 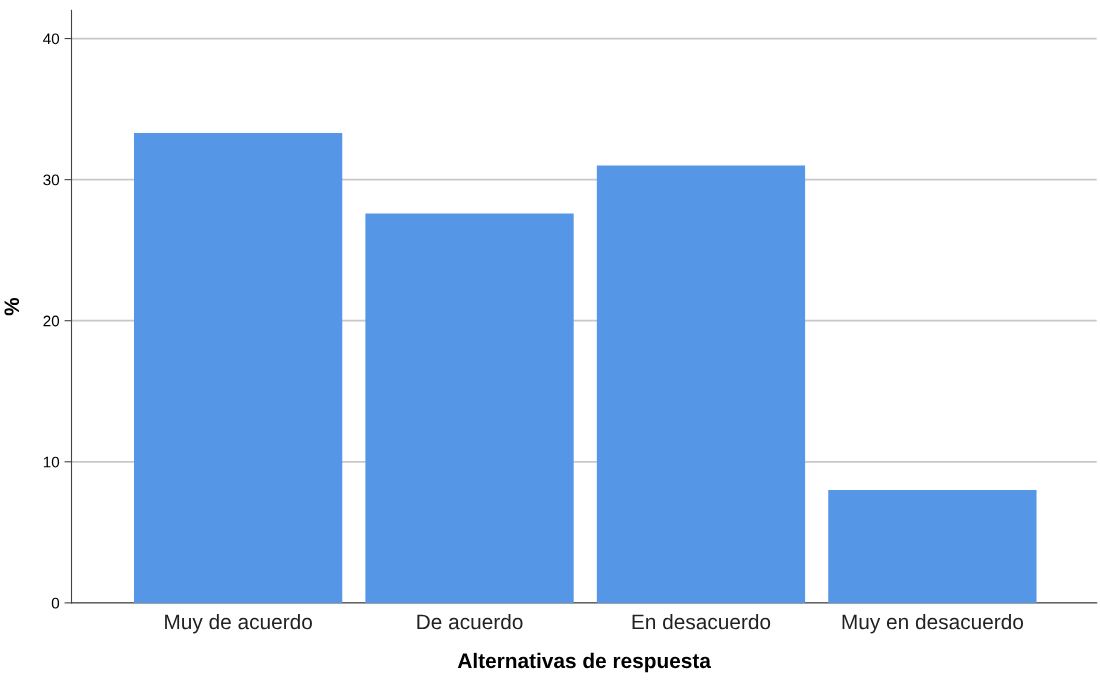 I want to click on y-tick-label: 20, so click(x=51, y=321).